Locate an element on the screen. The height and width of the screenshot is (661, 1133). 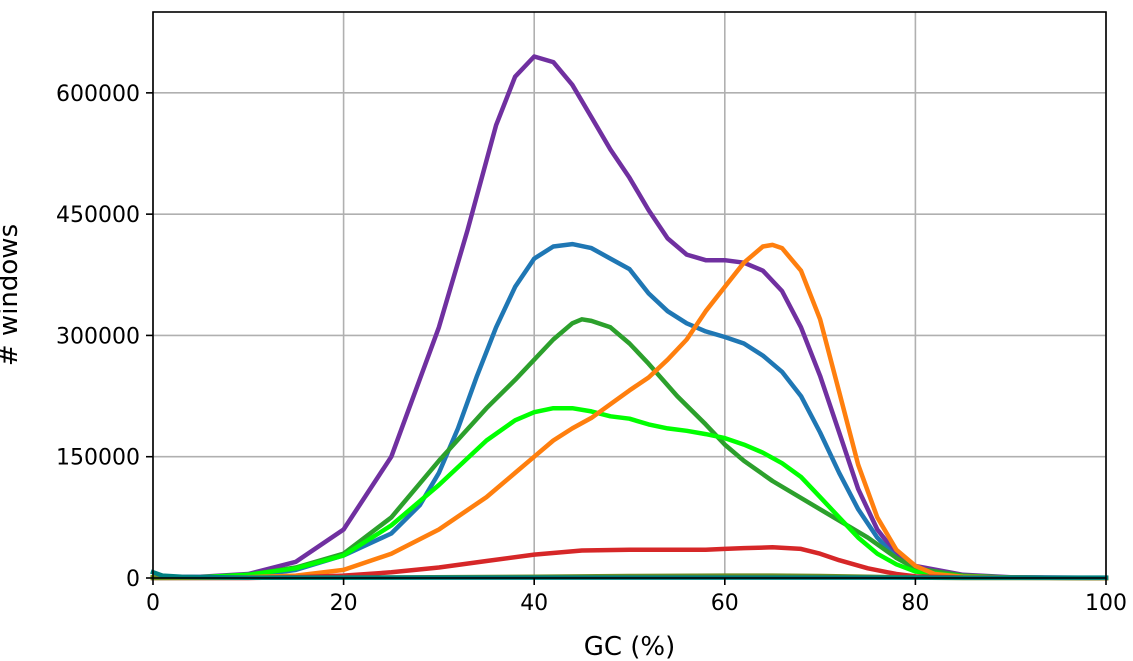
y-axis-ticks: 0 150000 300000 450000 600000 is located at coordinates (104, 337).